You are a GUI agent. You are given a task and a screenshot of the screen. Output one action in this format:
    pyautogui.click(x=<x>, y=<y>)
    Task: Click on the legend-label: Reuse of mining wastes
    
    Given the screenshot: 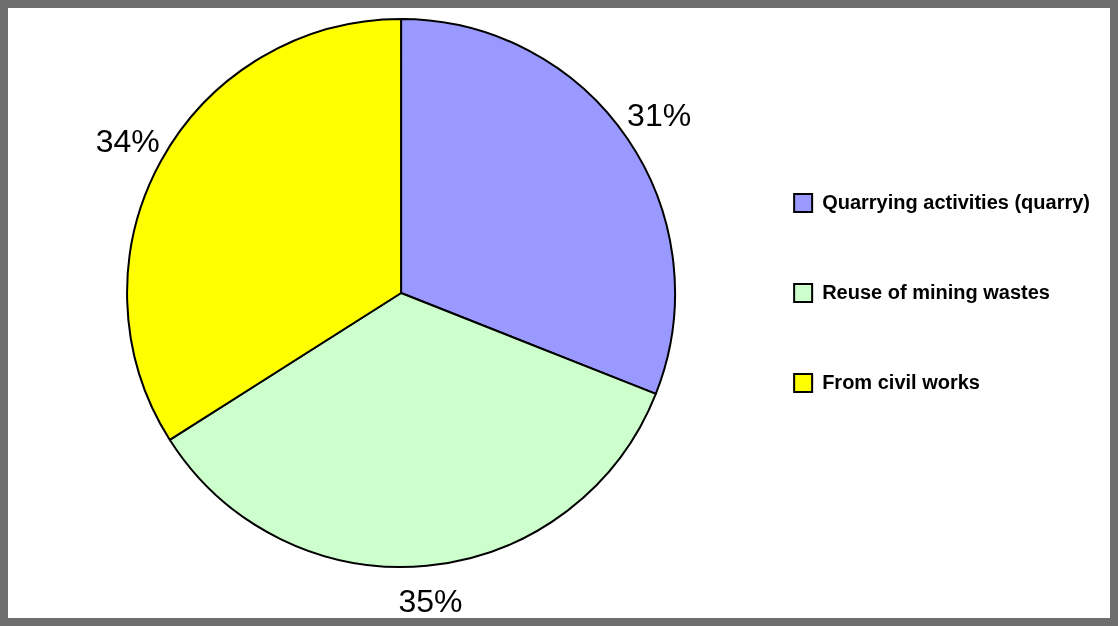 What is the action you would take?
    pyautogui.click(x=936, y=291)
    